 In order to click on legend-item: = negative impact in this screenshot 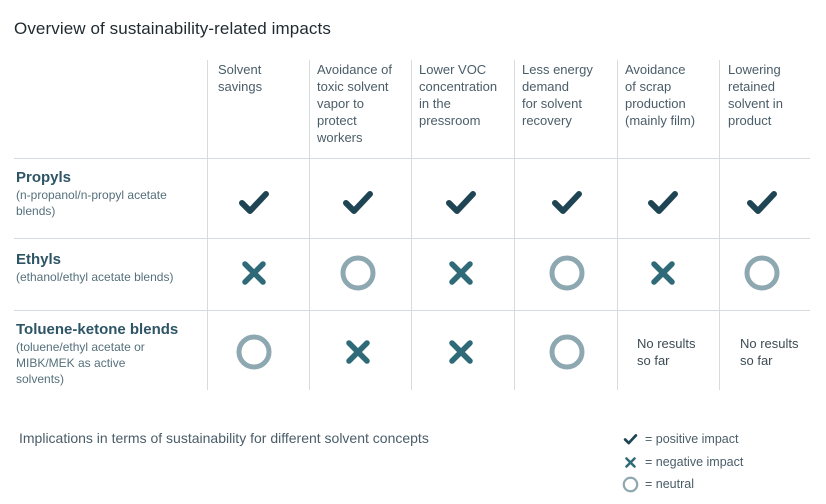, I will do `click(682, 462)`.